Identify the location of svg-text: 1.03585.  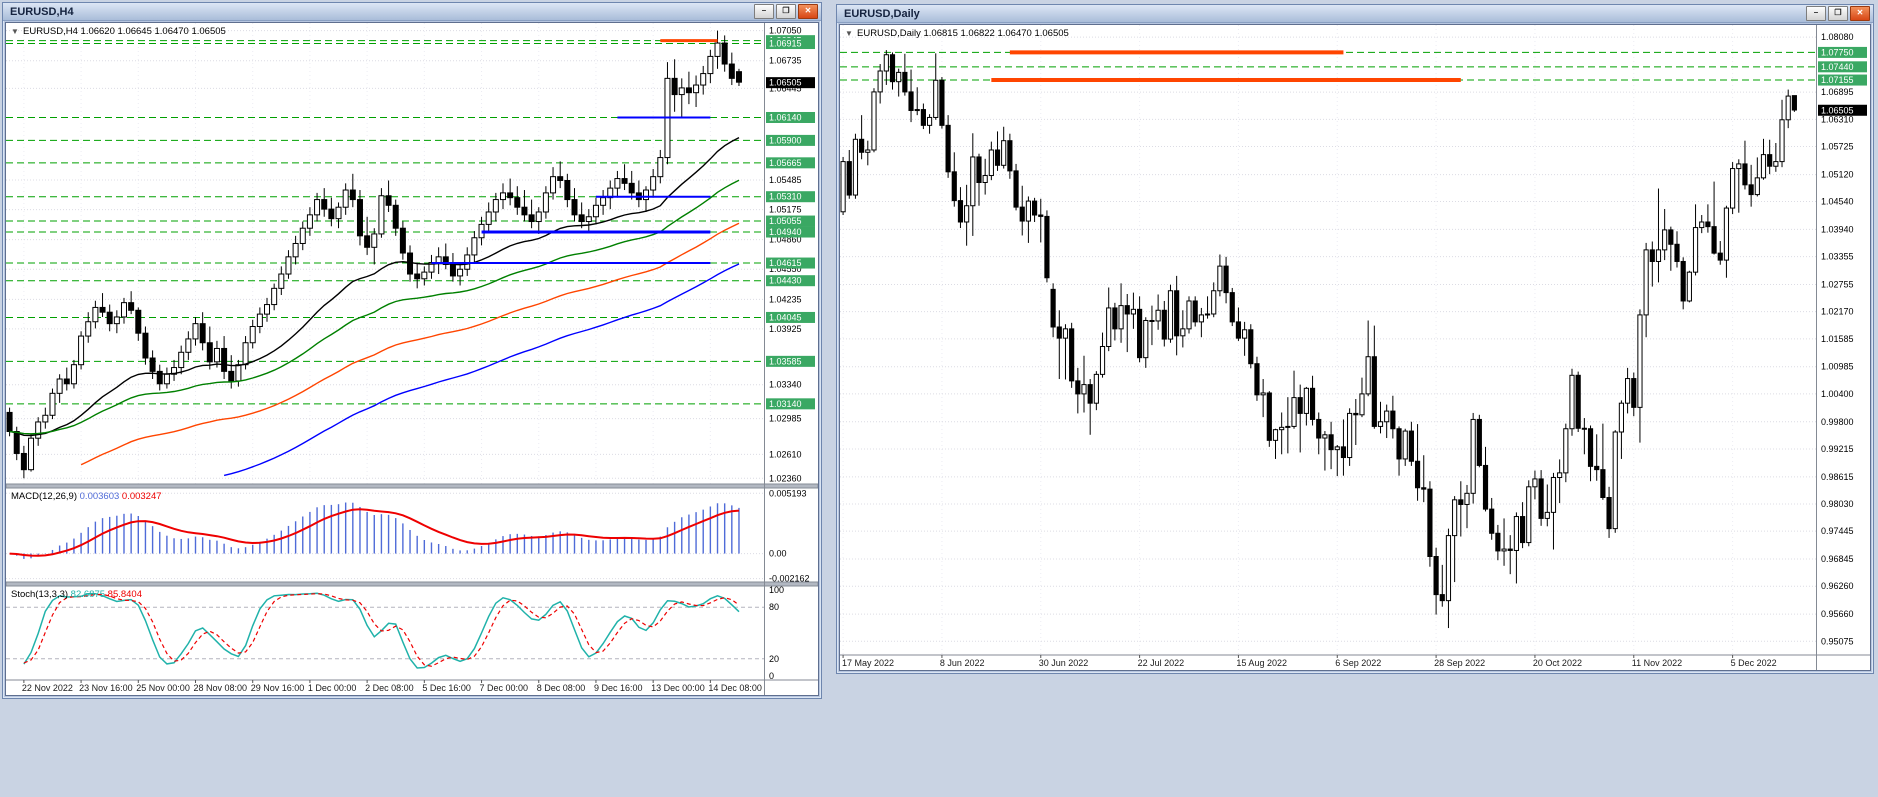
(785, 361).